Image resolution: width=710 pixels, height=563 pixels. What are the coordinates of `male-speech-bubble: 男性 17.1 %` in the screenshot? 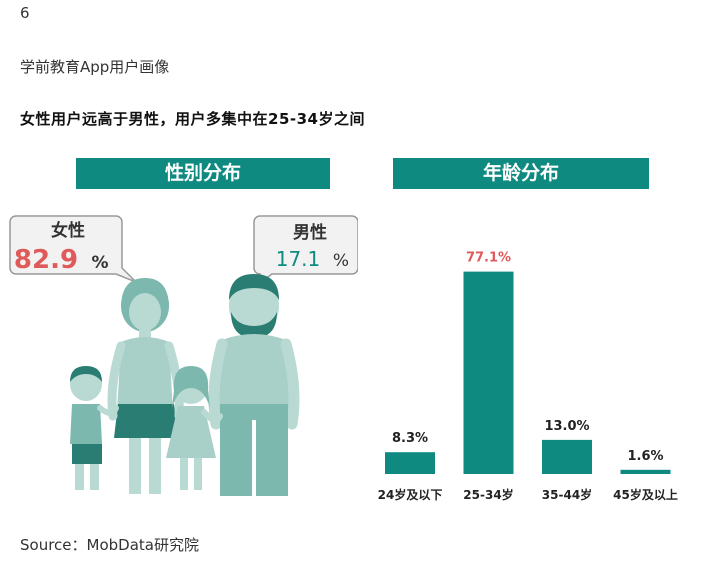 It's located at (305, 250).